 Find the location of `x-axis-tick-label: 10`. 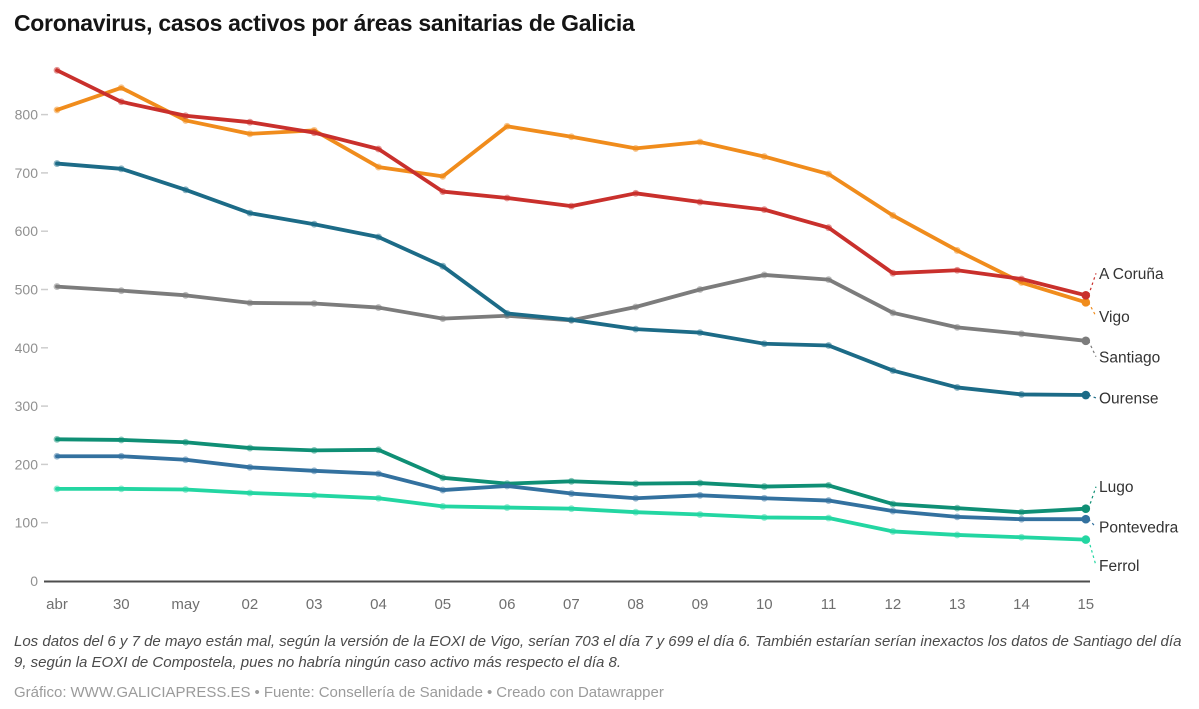

x-axis-tick-label: 10 is located at coordinates (764, 604).